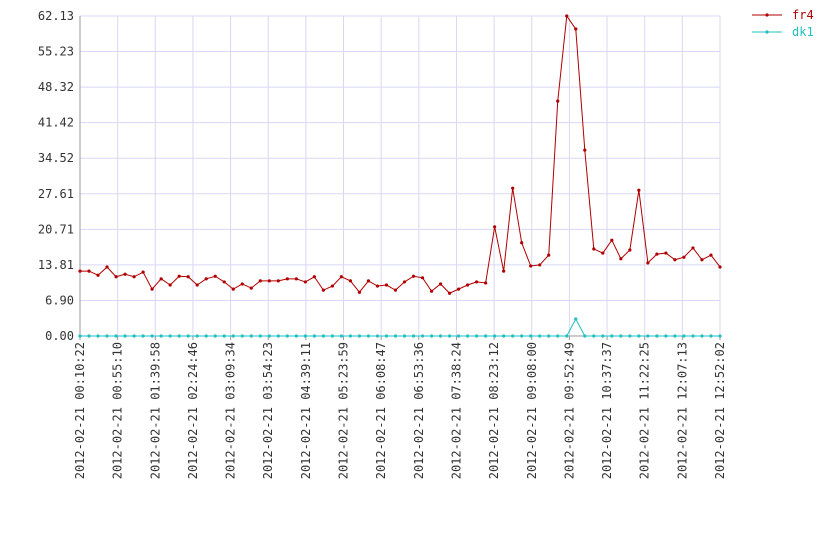 This screenshot has height=560, width=840. Describe the element at coordinates (56, 158) in the screenshot. I see `y-tick-label: 34.52` at that location.